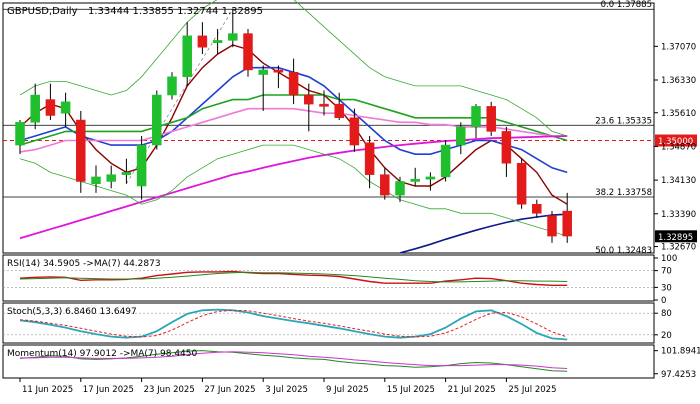 This screenshot has width=700, height=404. I want to click on current-price-badge, so click(676, 236).